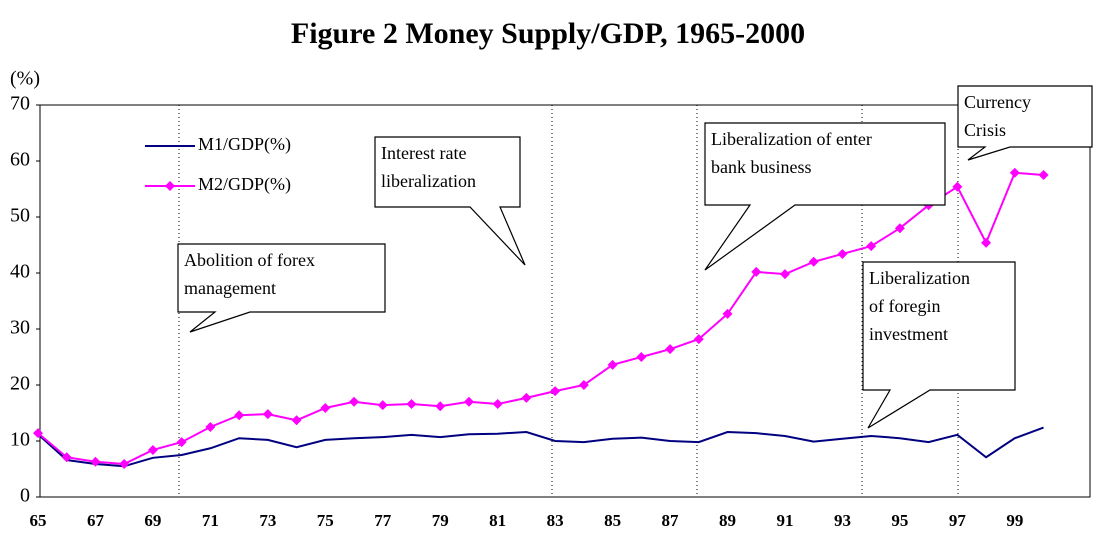  What do you see at coordinates (440, 520) in the screenshot?
I see `x-tick-label: 79` at bounding box center [440, 520].